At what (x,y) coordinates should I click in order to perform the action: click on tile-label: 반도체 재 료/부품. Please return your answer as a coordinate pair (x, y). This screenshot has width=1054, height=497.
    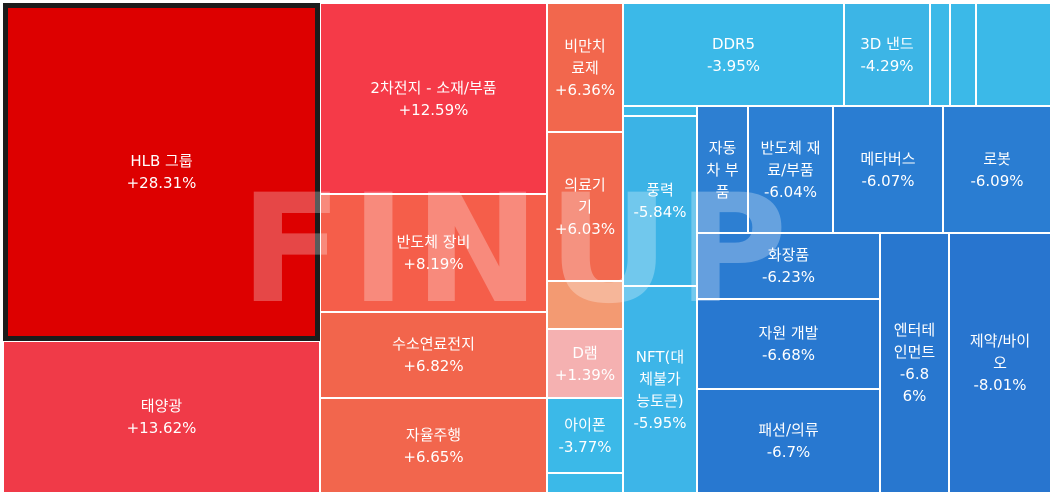
    Looking at the image, I should click on (790, 158).